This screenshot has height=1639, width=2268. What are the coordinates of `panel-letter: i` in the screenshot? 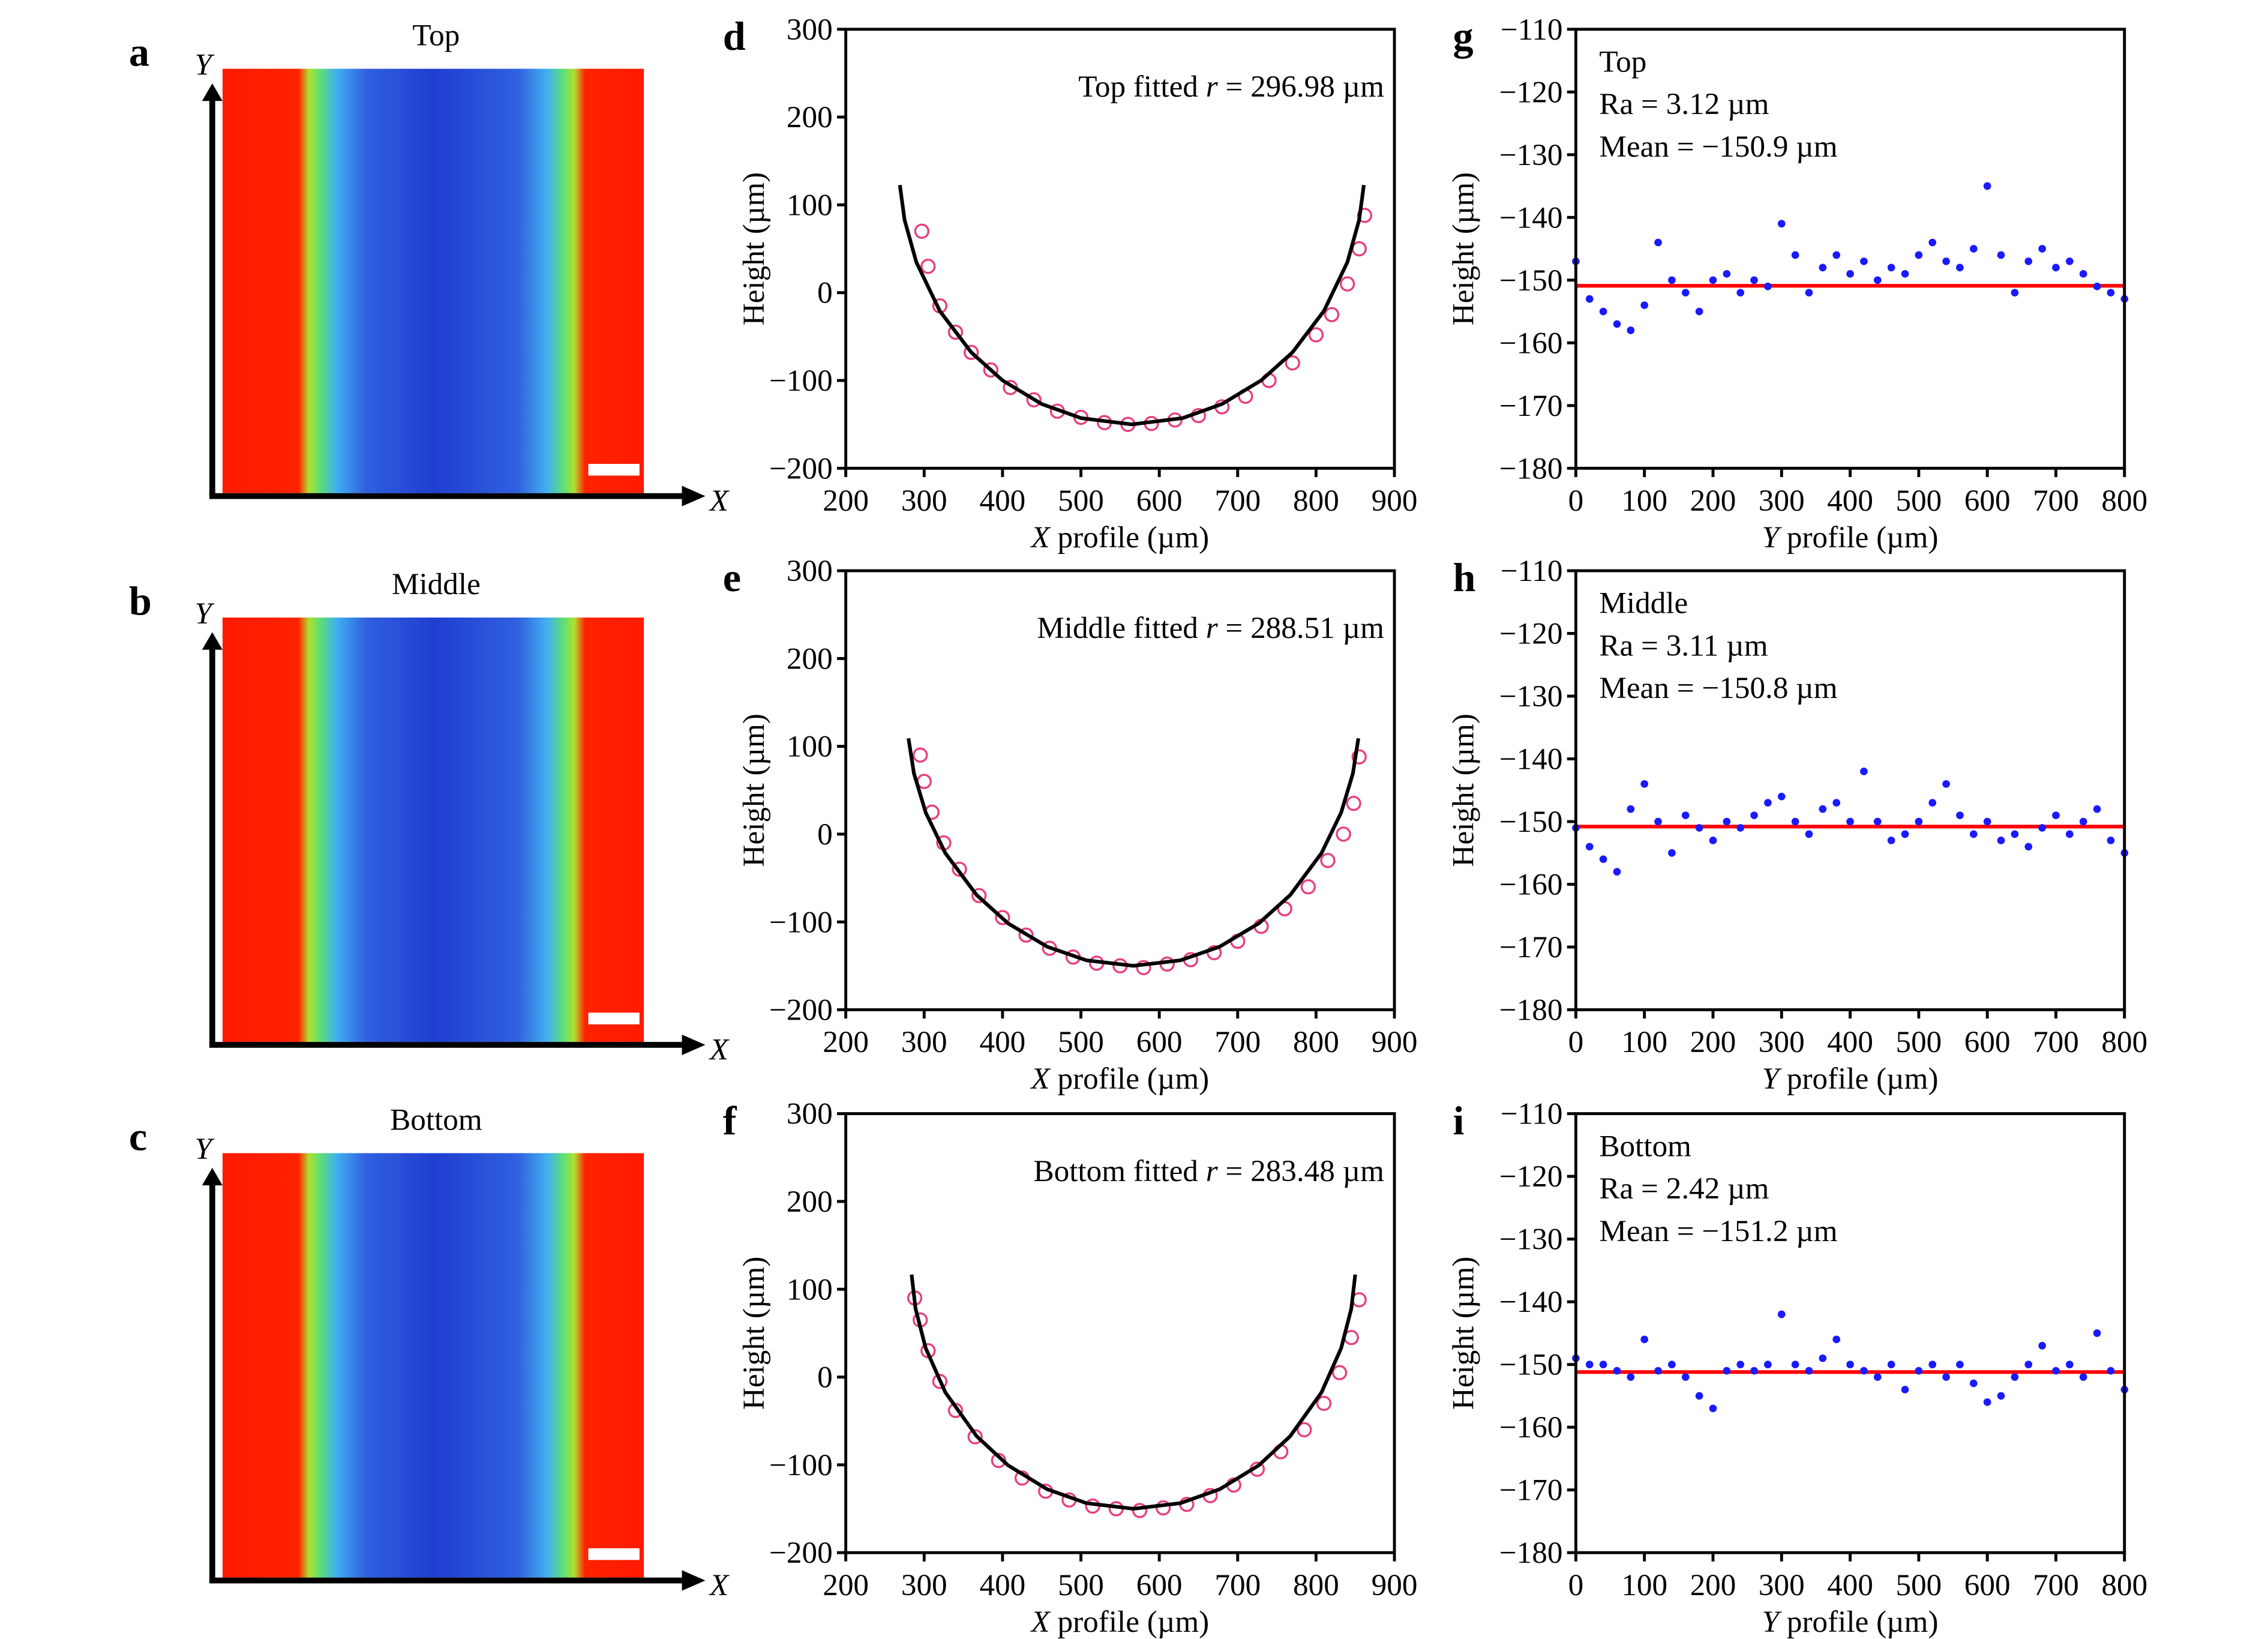 It's located at (1459, 1120).